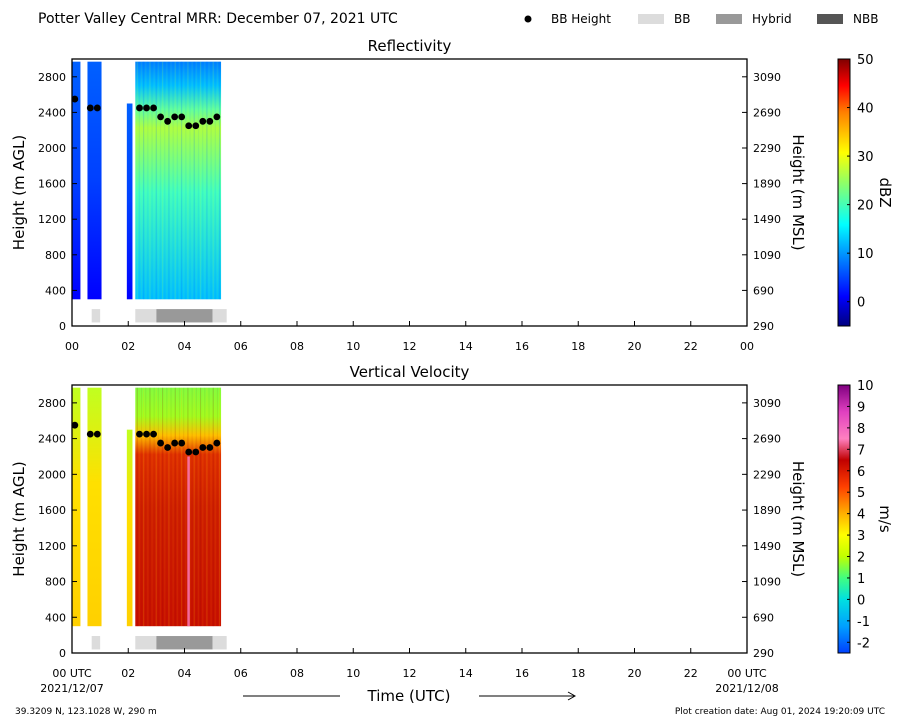 This screenshot has width=900, height=725. Describe the element at coordinates (865, 254) in the screenshot. I see `reflectivity-colorbar-tick-label: 10` at that location.